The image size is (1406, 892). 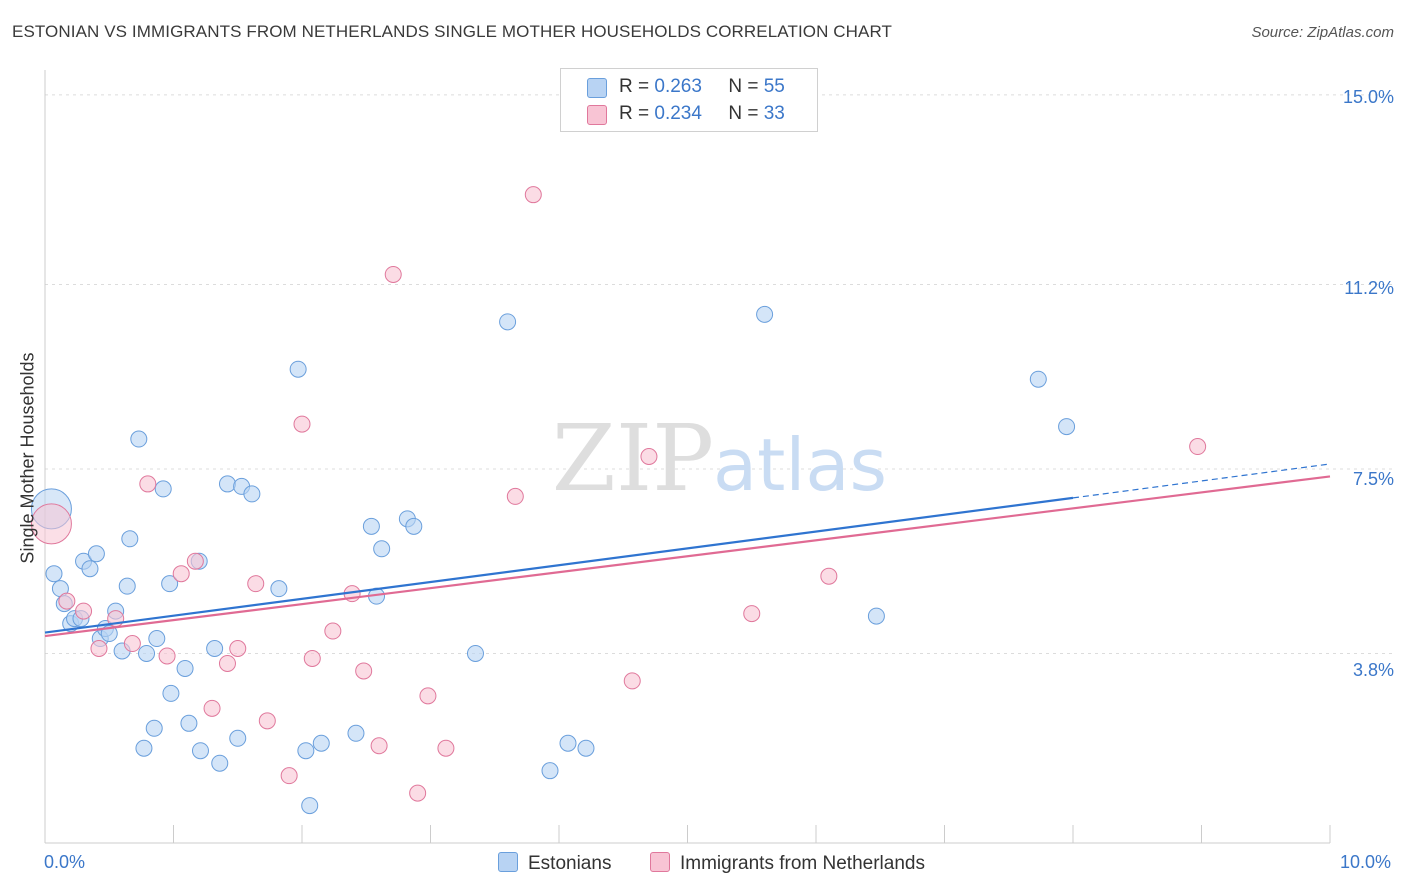 I want to click on watermark: ZIP atlas, so click(x=719, y=458).